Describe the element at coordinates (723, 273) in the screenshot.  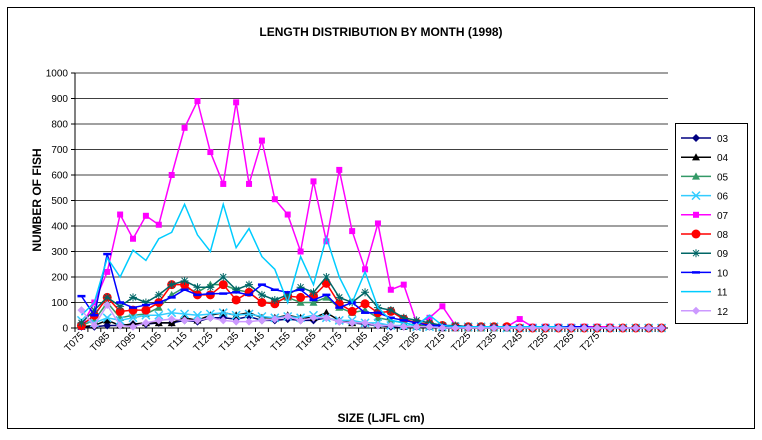
I see `legend-label: 10` at that location.